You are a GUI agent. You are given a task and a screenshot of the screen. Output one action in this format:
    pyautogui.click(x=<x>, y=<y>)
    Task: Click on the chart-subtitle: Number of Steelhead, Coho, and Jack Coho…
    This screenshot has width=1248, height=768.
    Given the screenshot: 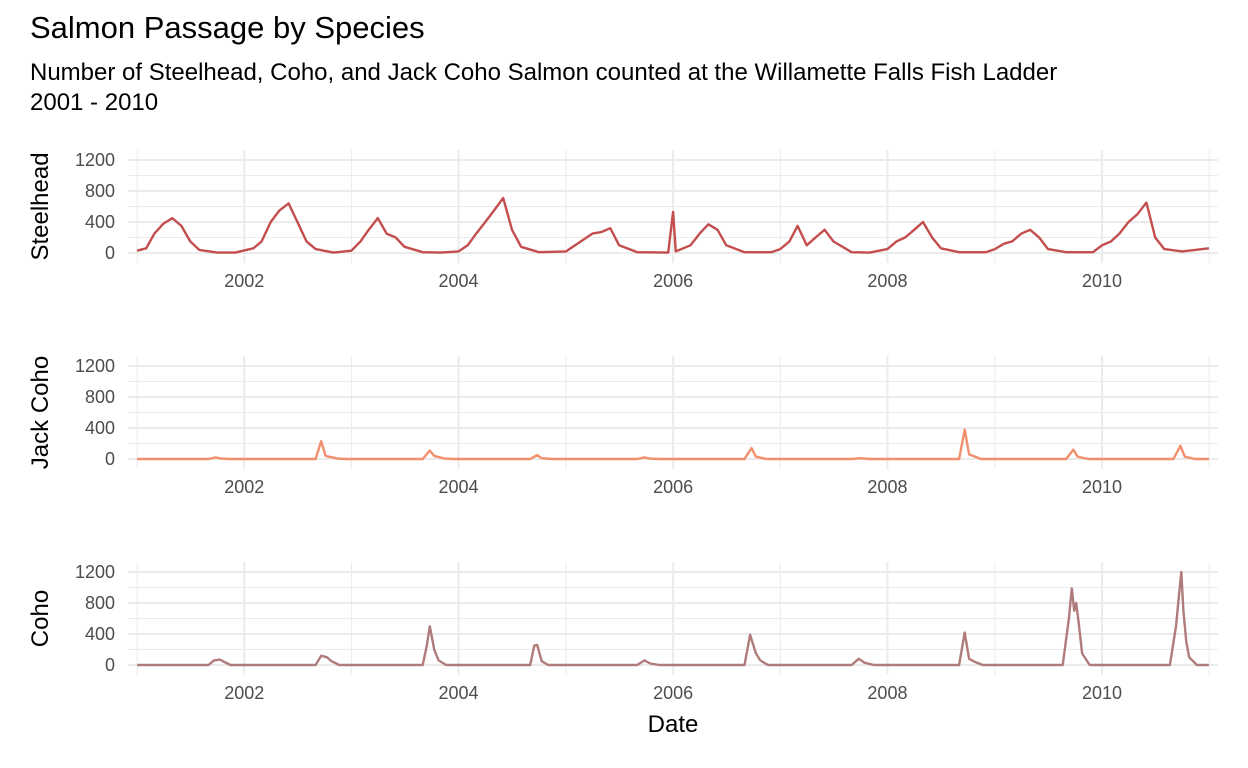 What is the action you would take?
    pyautogui.click(x=544, y=87)
    